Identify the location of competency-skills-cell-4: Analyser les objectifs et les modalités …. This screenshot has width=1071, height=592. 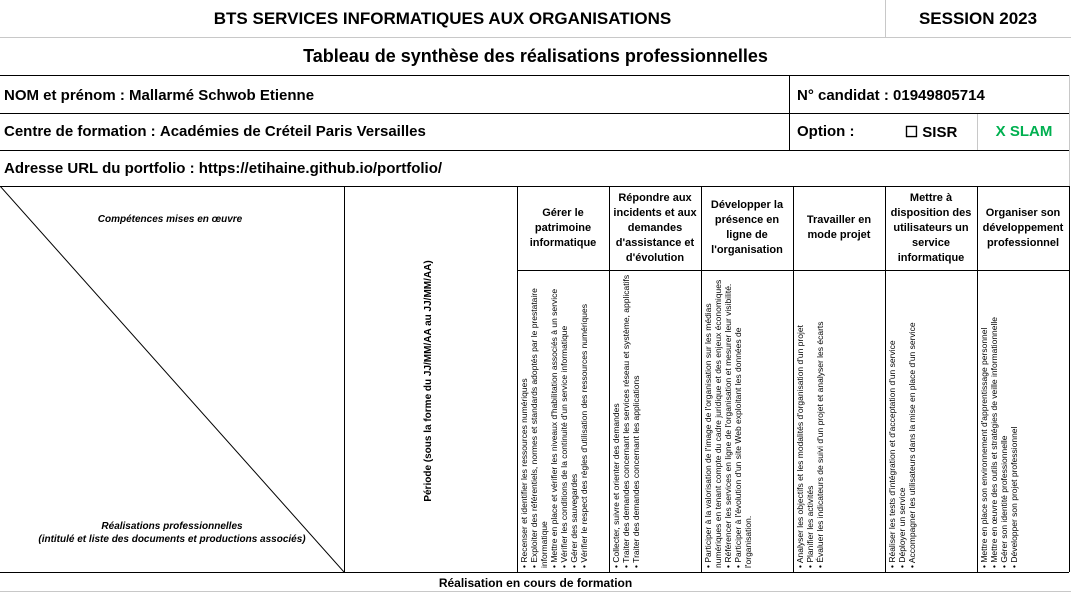
(839, 421).